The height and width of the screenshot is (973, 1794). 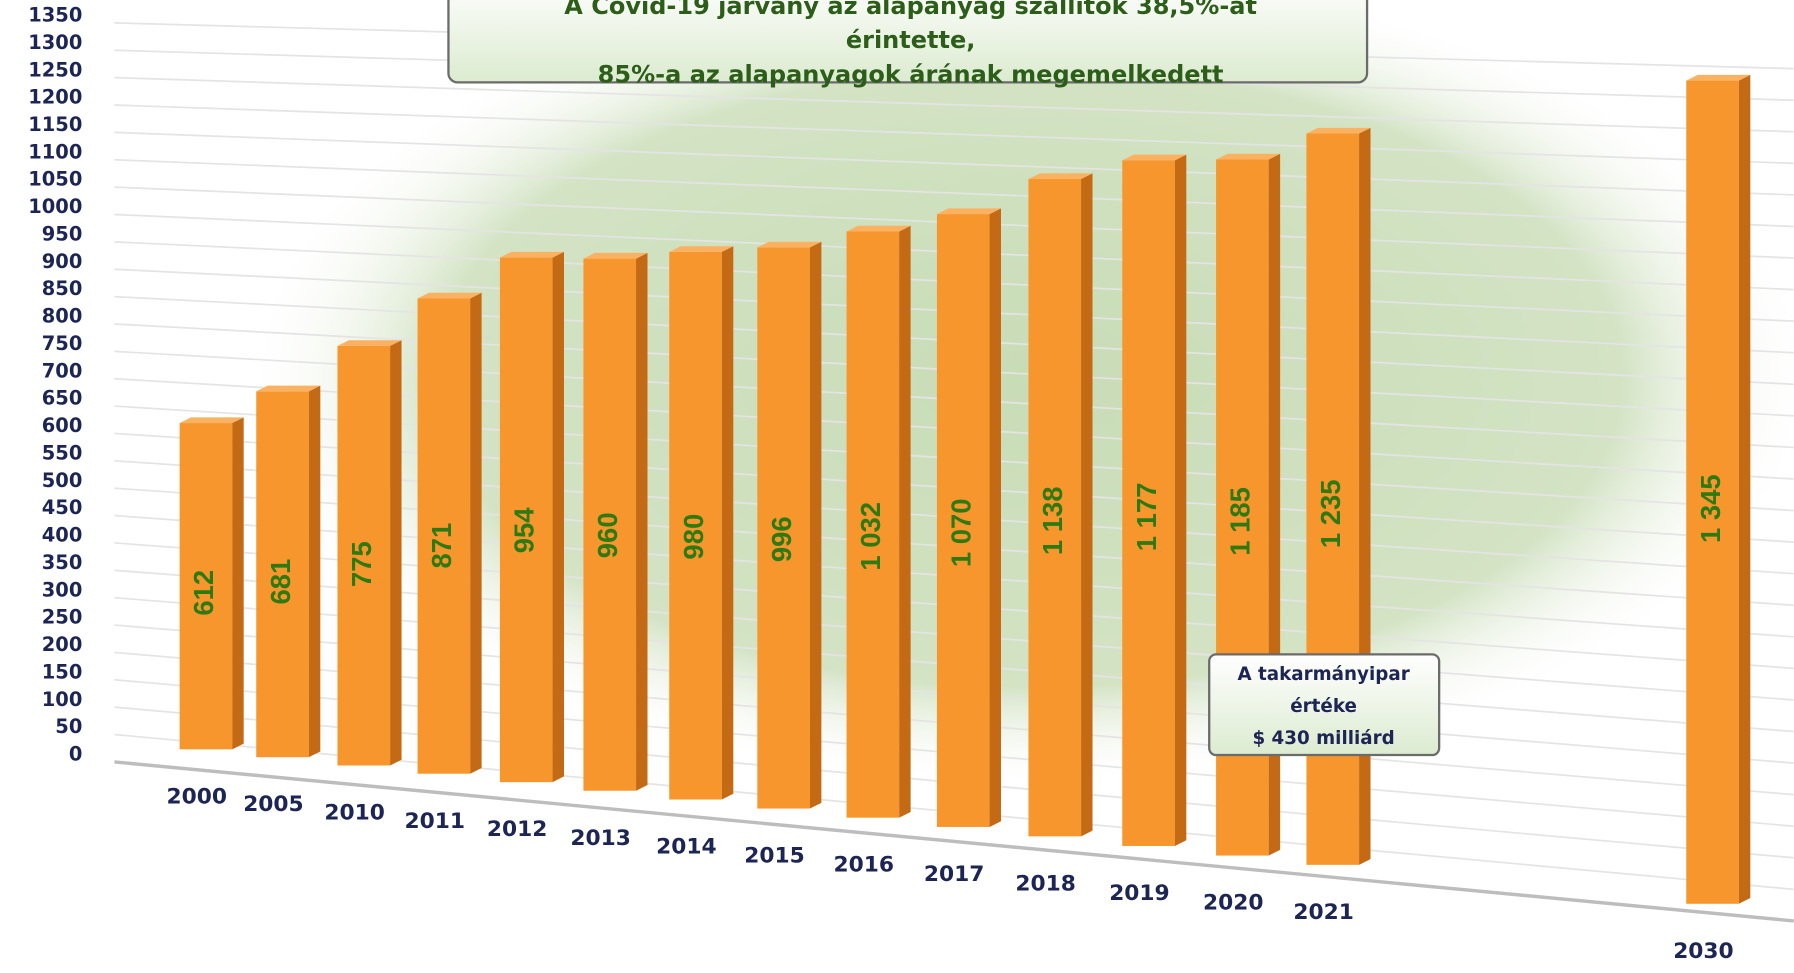 I want to click on y-tick-label: 500, so click(x=62, y=480).